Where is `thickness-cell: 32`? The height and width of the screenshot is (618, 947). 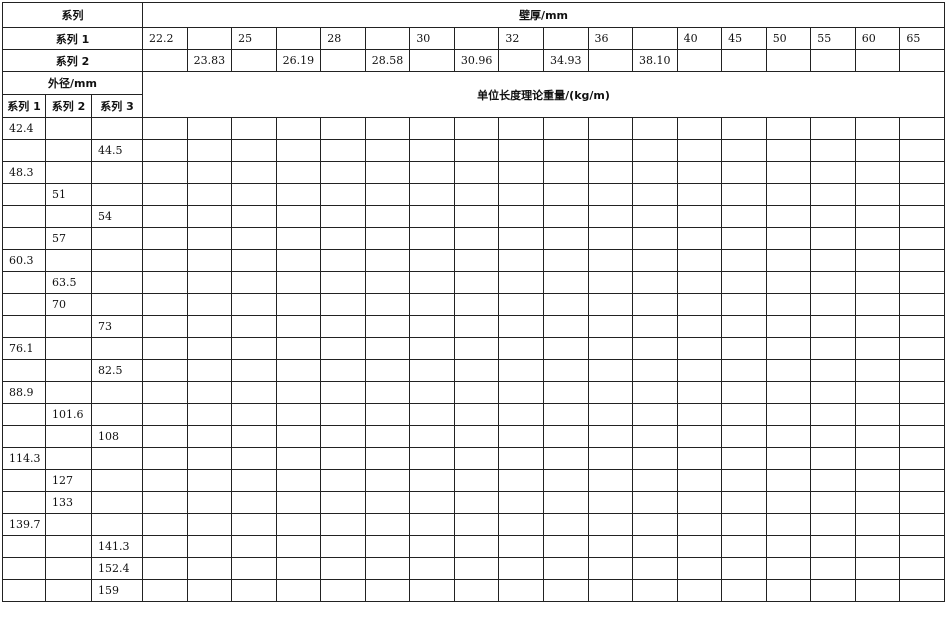
thickness-cell: 32 is located at coordinates (521, 38).